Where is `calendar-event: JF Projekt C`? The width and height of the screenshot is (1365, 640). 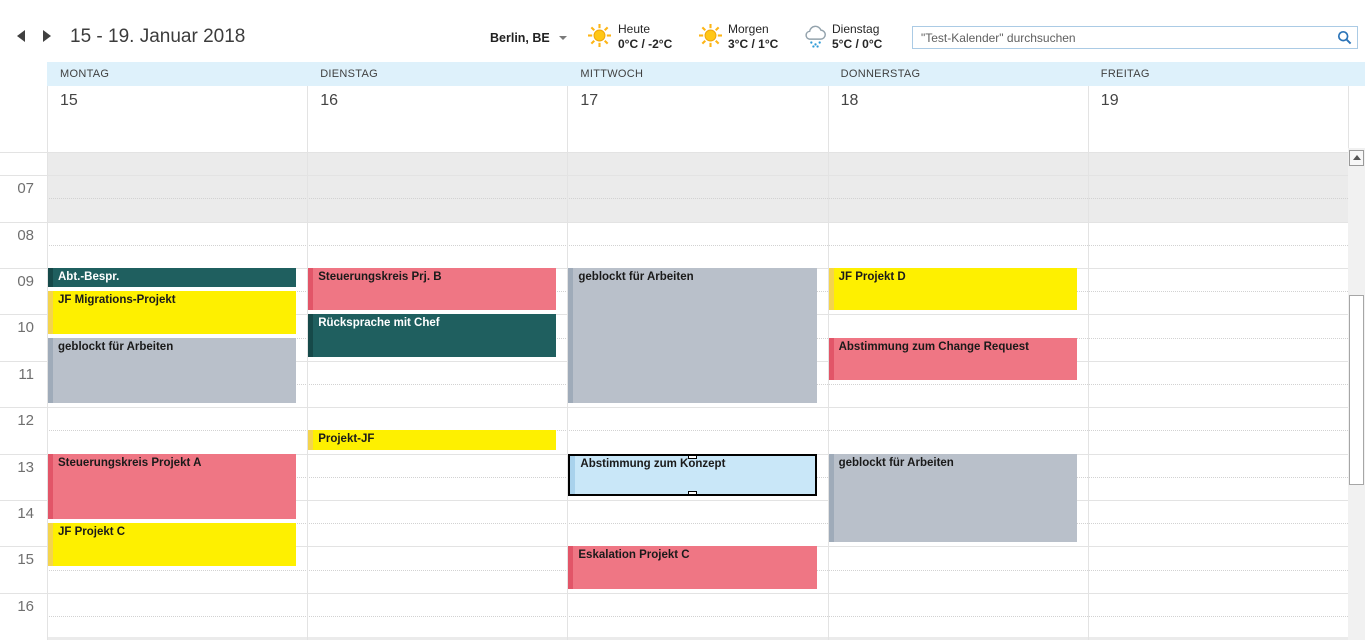
calendar-event: JF Projekt C is located at coordinates (172, 544).